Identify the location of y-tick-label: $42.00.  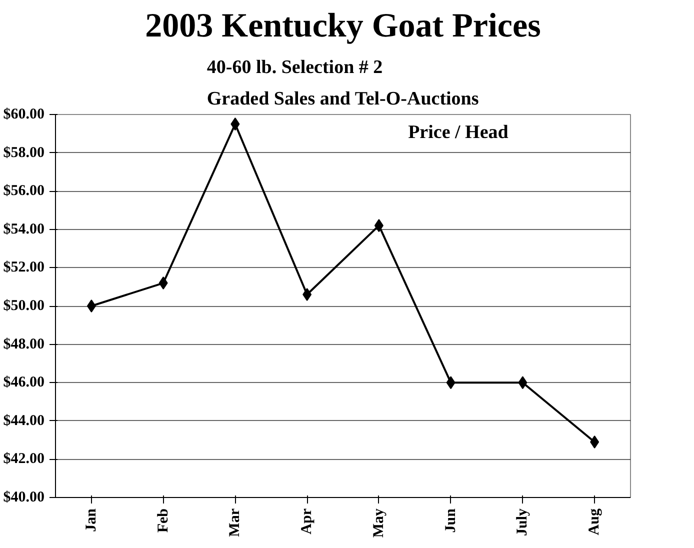
(23, 459).